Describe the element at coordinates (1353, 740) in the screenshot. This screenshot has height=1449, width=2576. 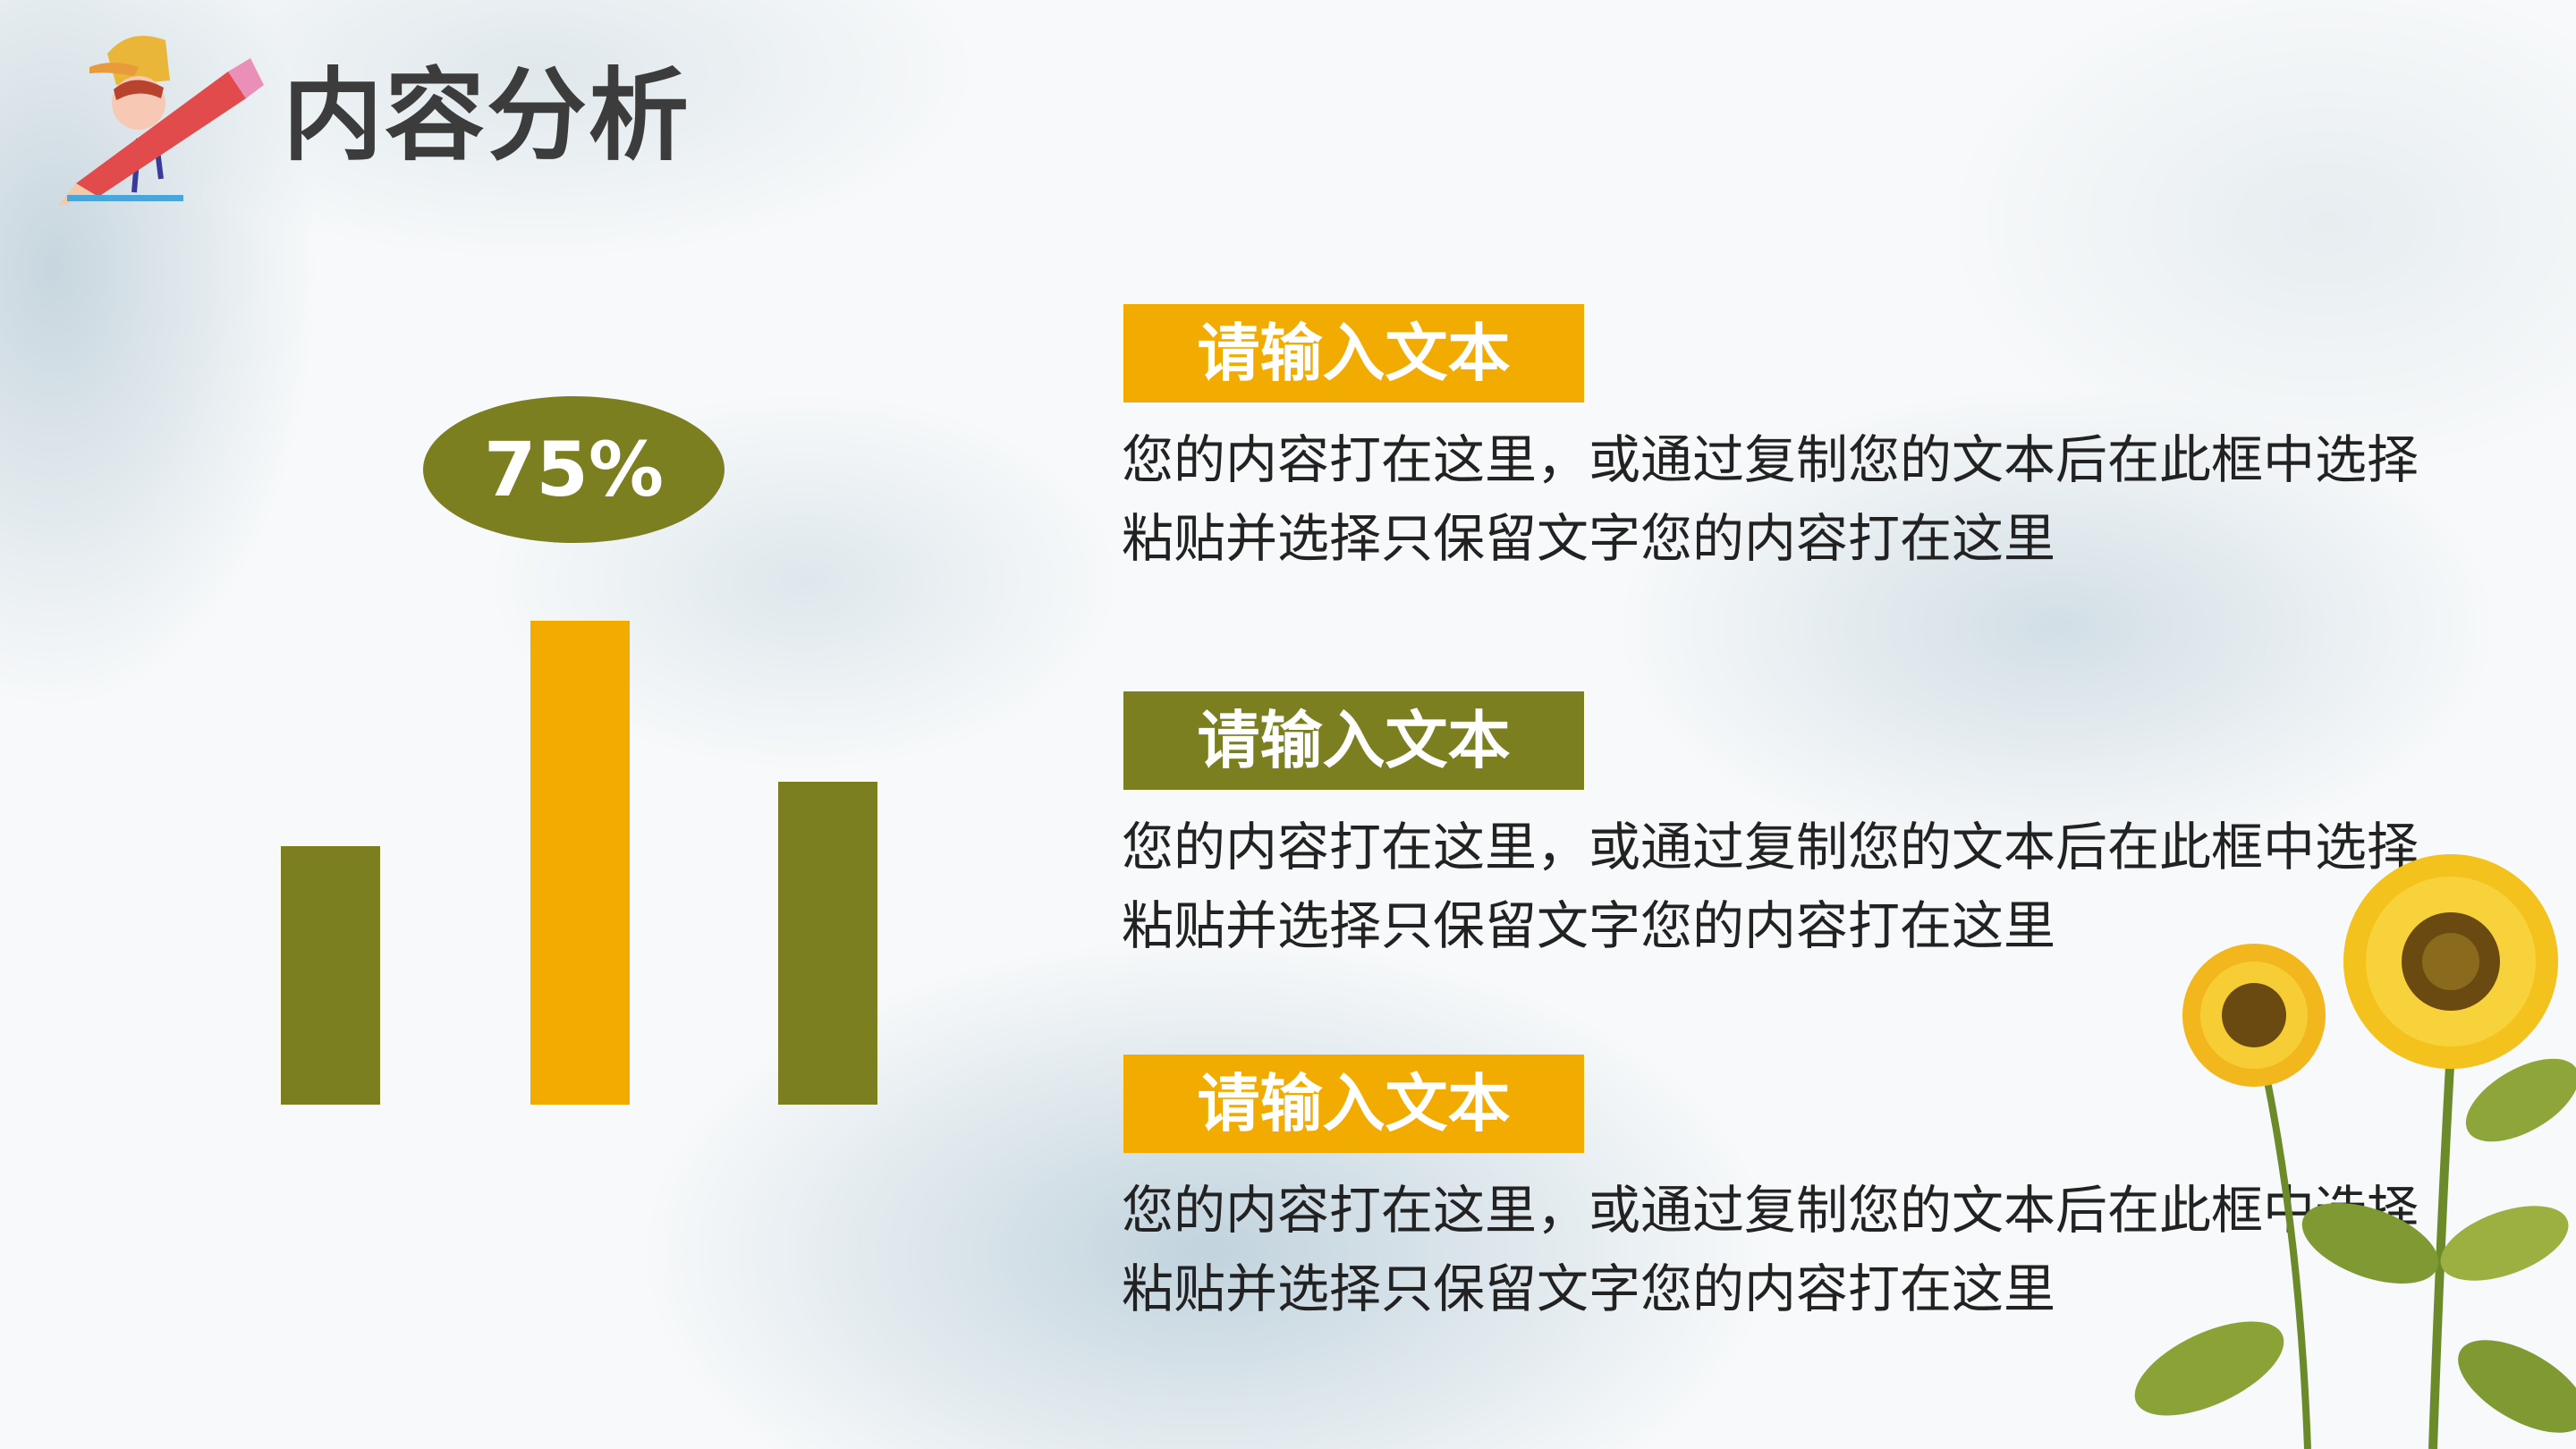
I see `item-label-2: 请输入文本` at that location.